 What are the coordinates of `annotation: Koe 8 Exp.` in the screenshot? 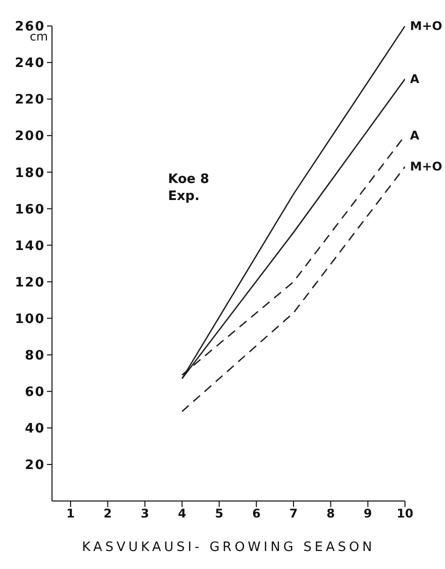 It's located at (189, 188).